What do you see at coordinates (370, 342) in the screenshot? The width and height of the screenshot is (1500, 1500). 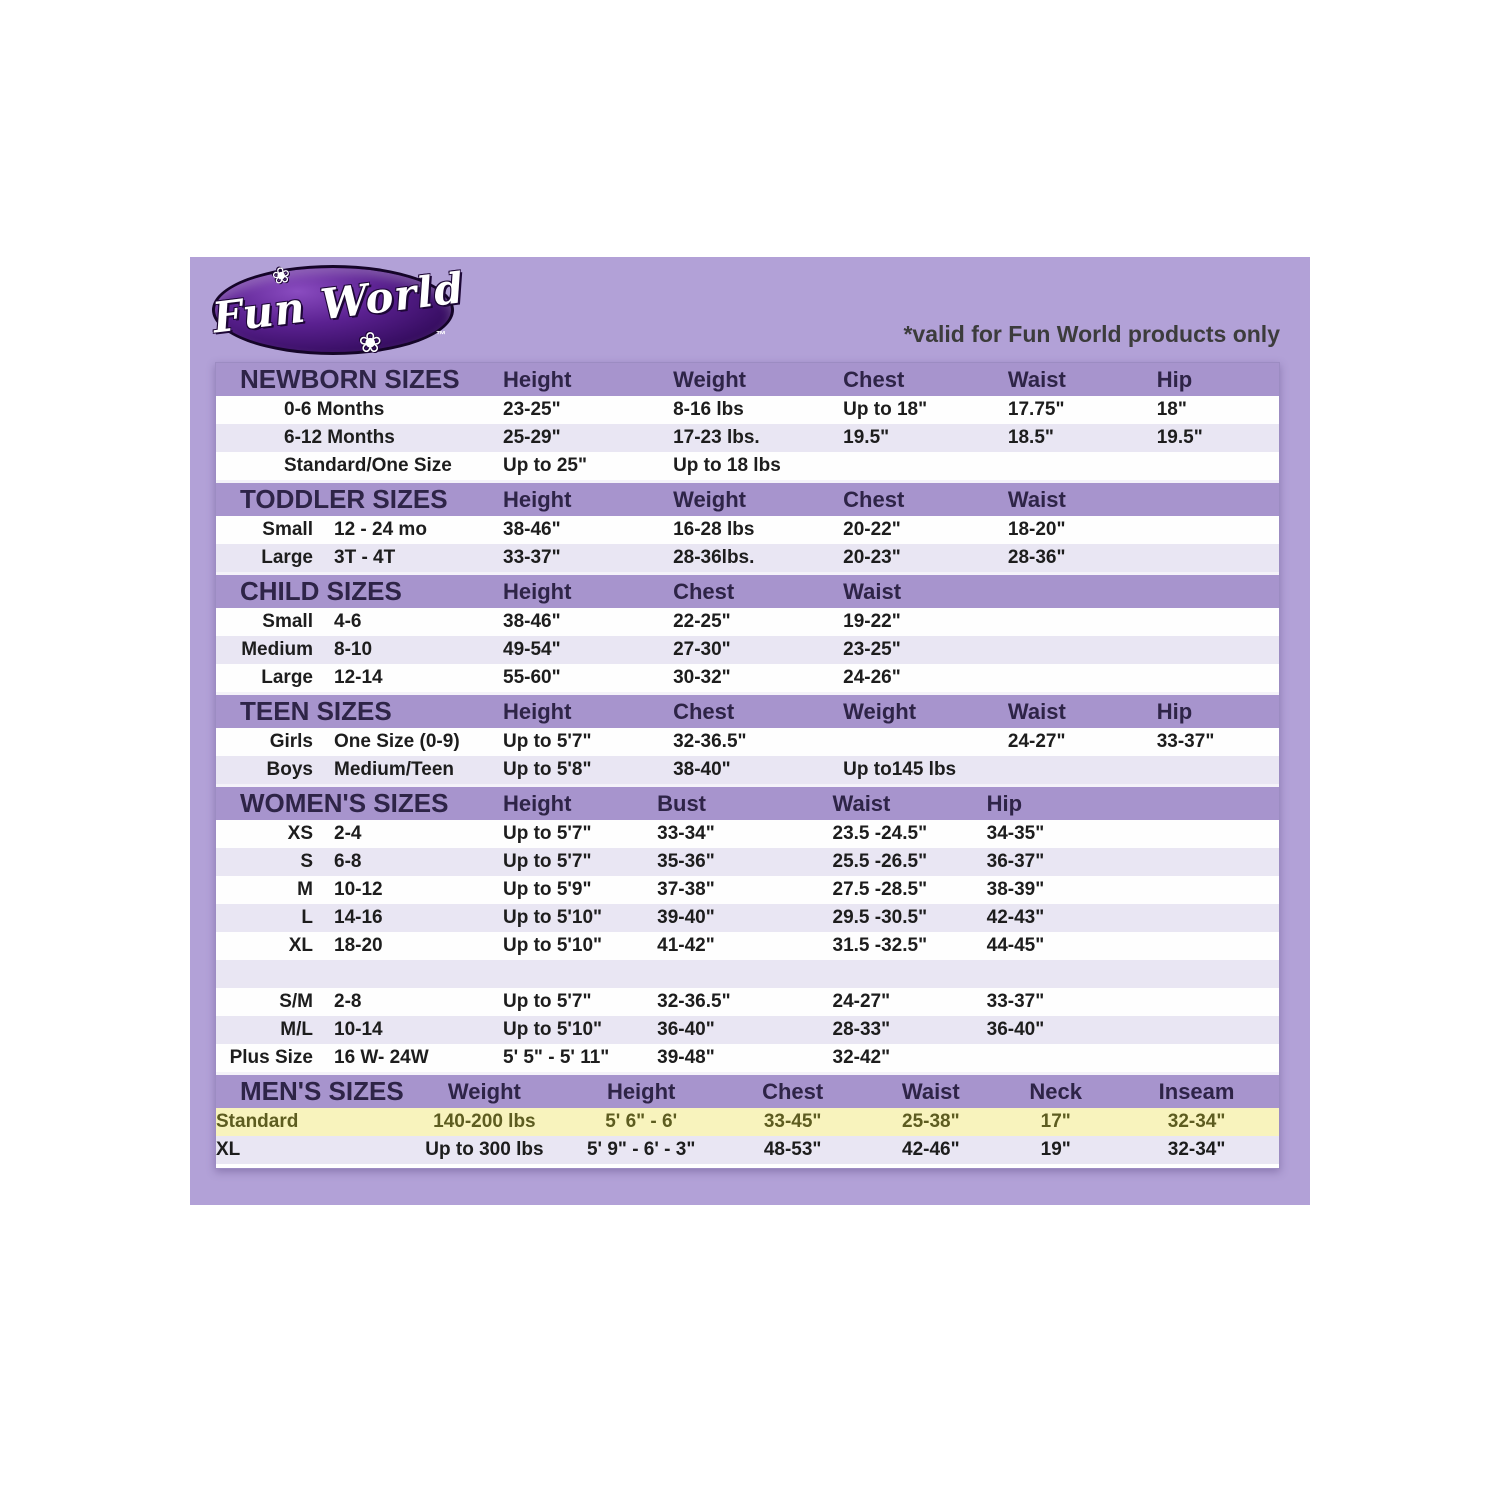 I see `flower-icon: ❀` at bounding box center [370, 342].